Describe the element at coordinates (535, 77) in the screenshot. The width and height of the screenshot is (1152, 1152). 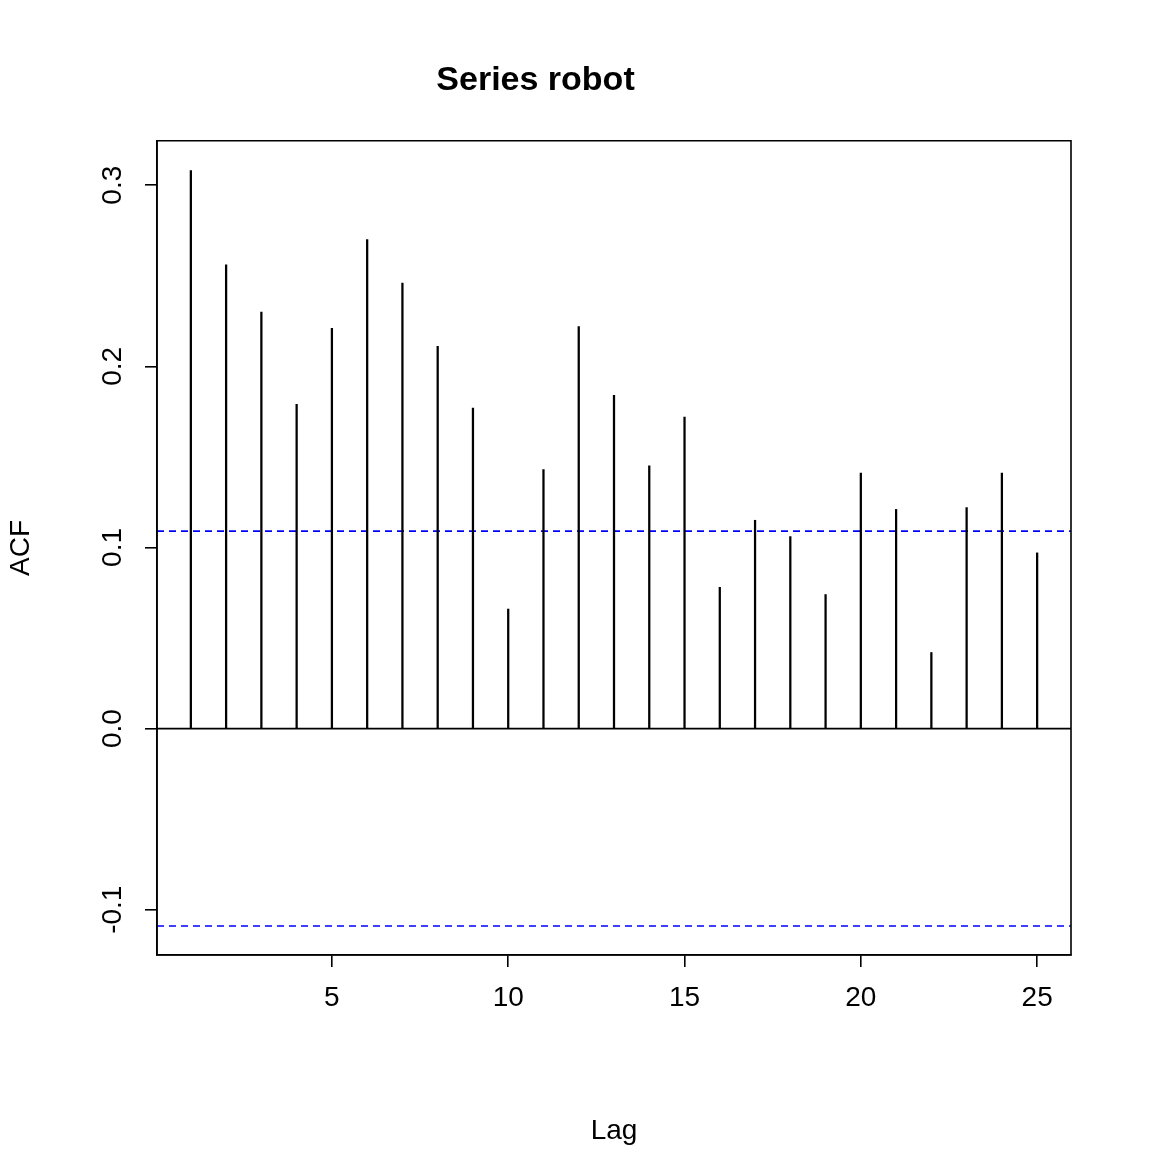
I see `chart-title: Series robot` at that location.